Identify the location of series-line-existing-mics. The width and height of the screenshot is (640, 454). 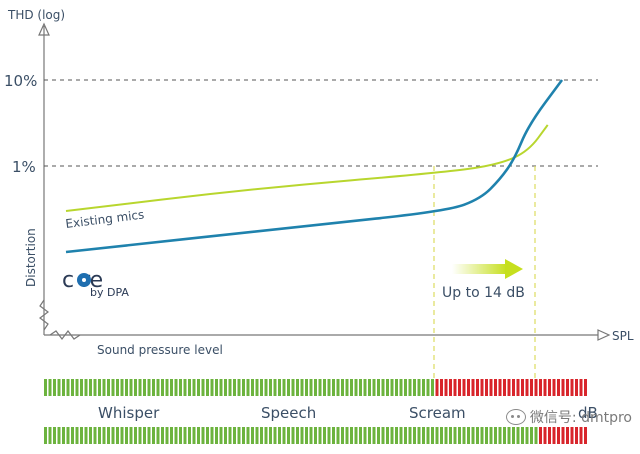
(307, 168).